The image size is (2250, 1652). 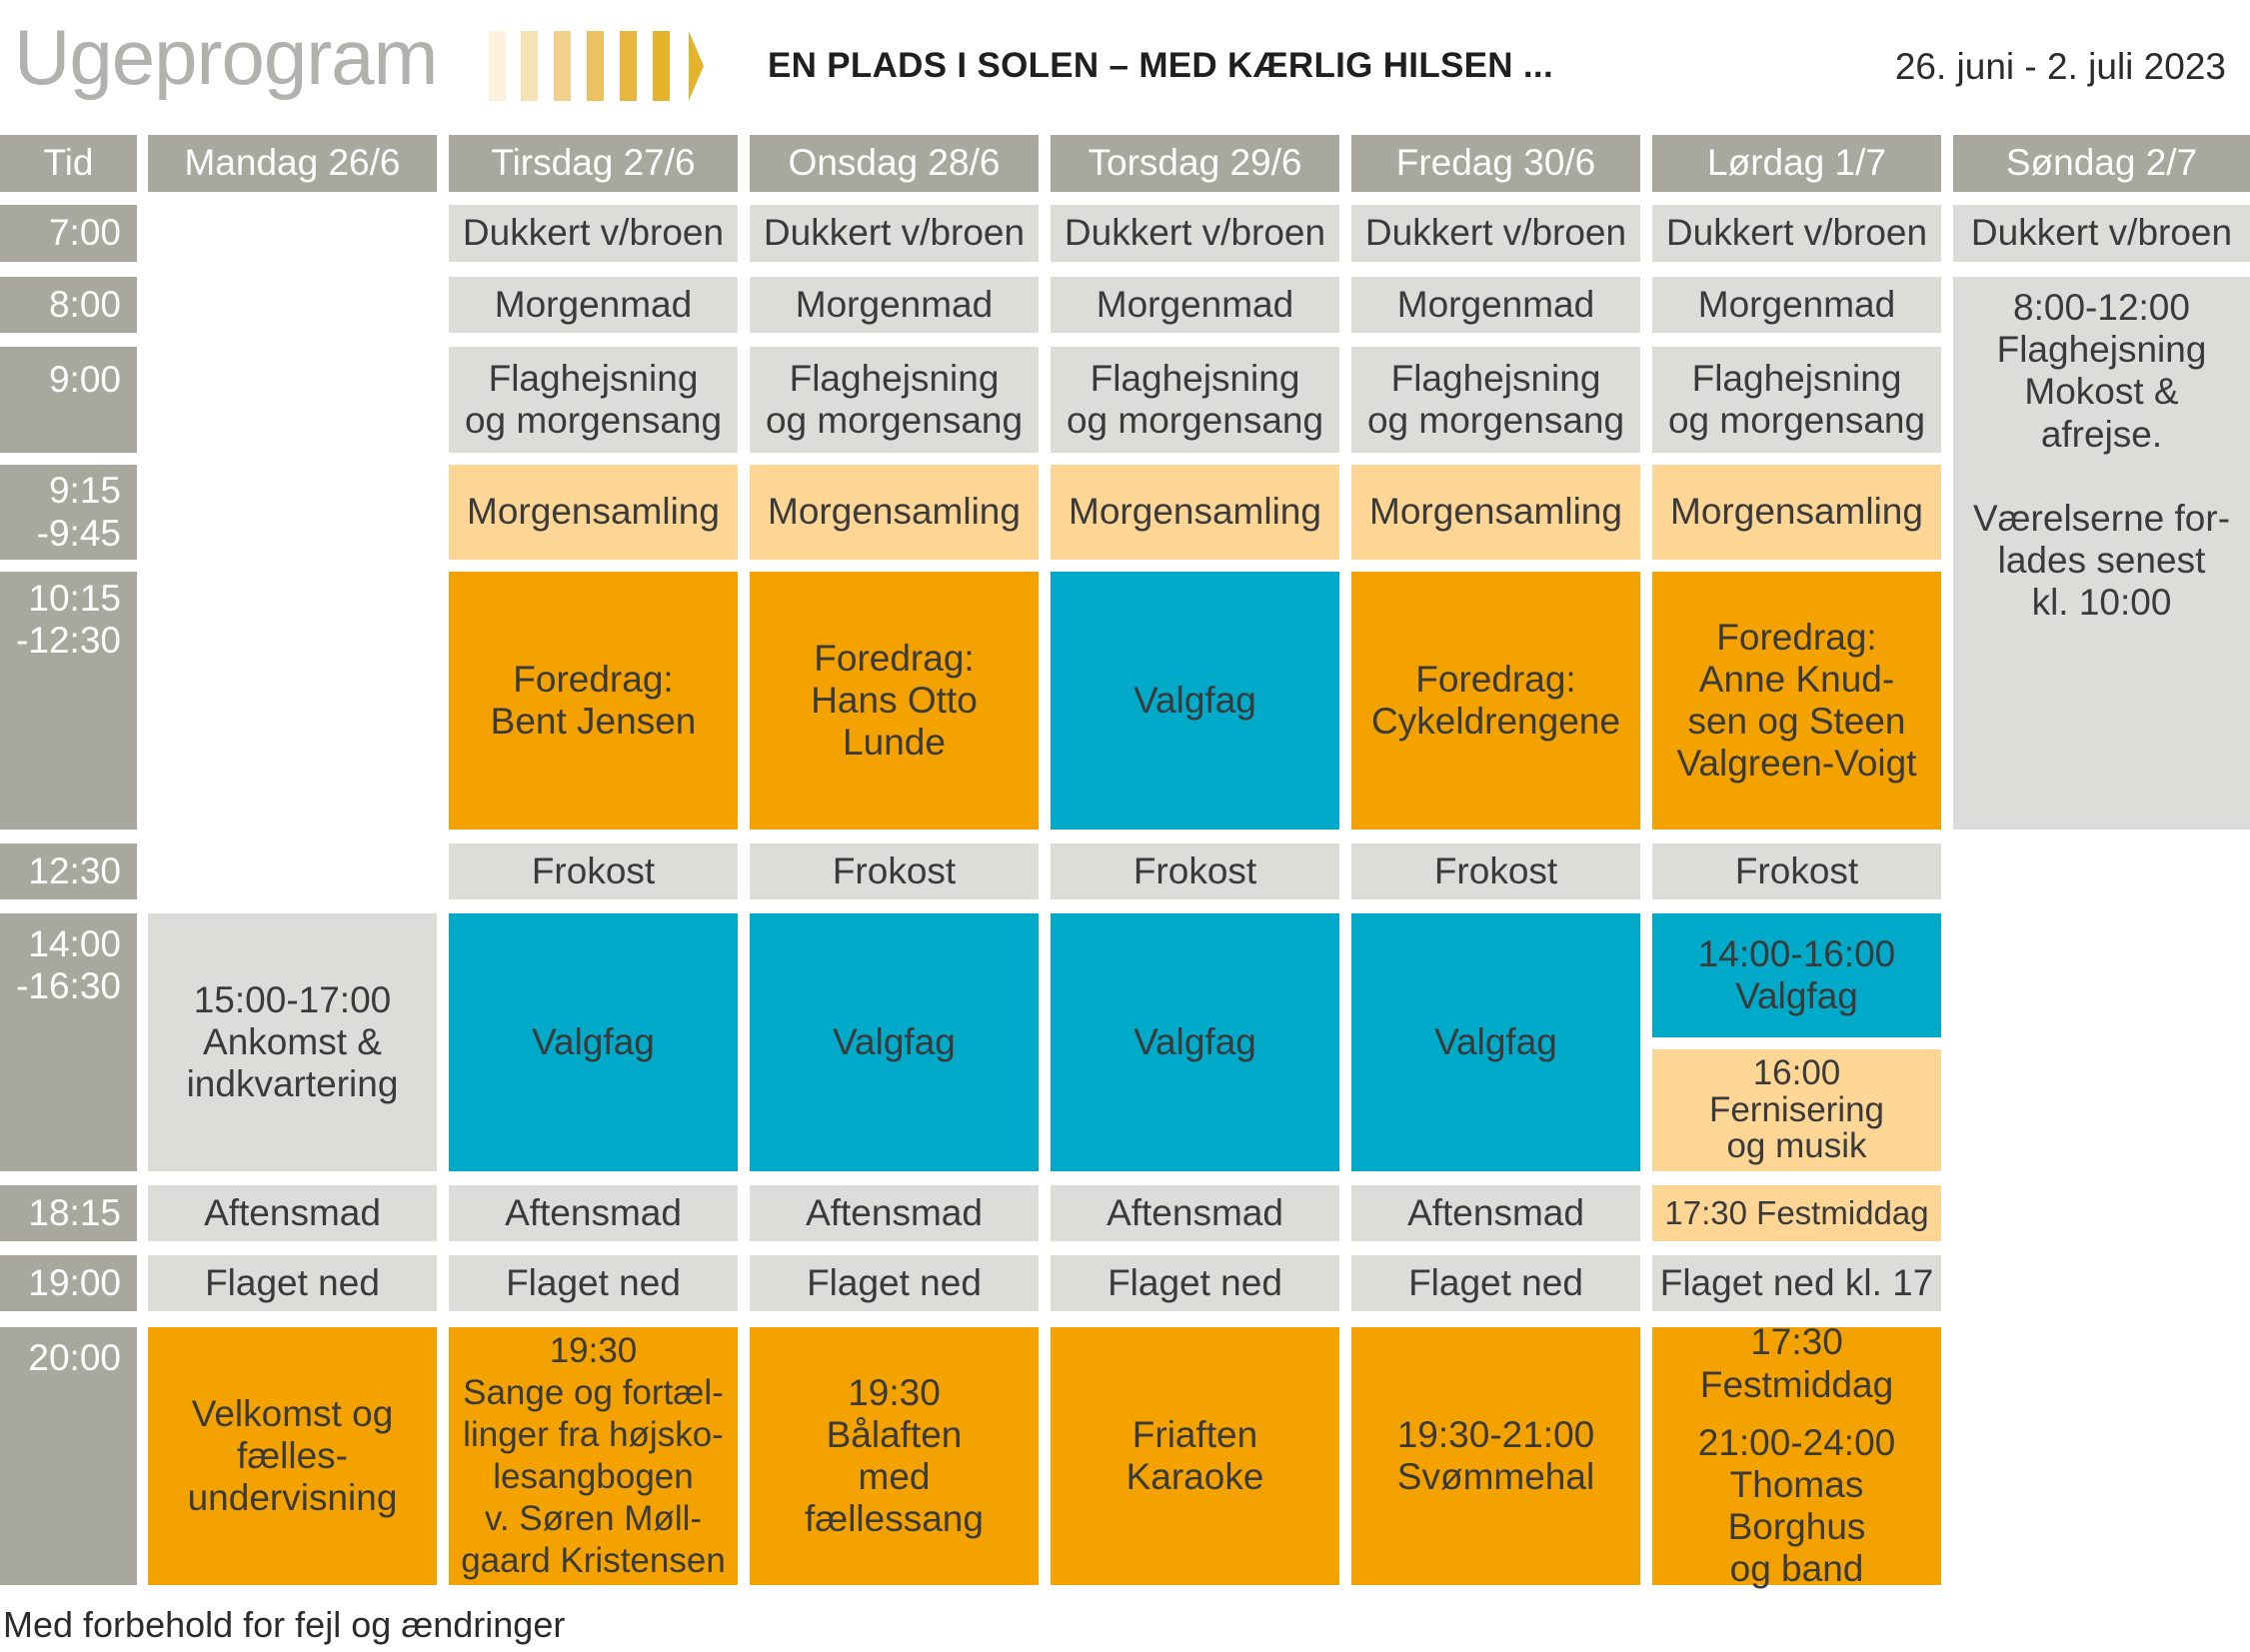 I want to click on column-header-sunday: Søndag 2/7, so click(x=2102, y=163).